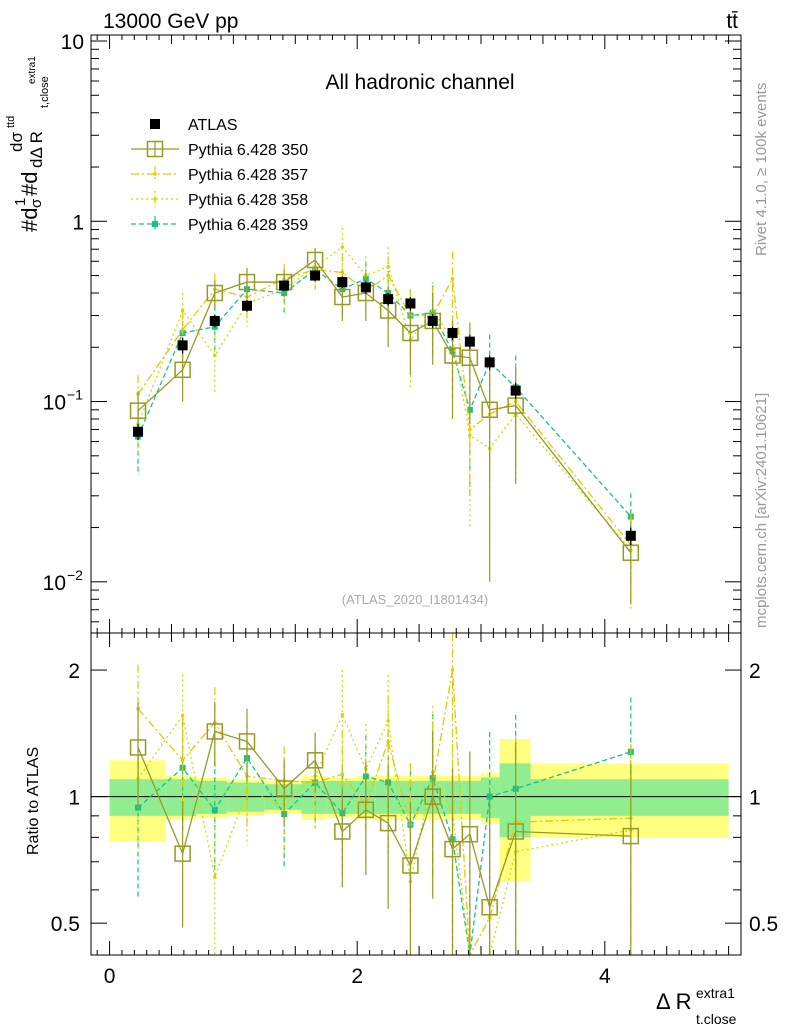 The image size is (786, 1024). Describe the element at coordinates (755, 671) in the screenshot. I see `ratio-y-tick-label-right-2: 2` at that location.